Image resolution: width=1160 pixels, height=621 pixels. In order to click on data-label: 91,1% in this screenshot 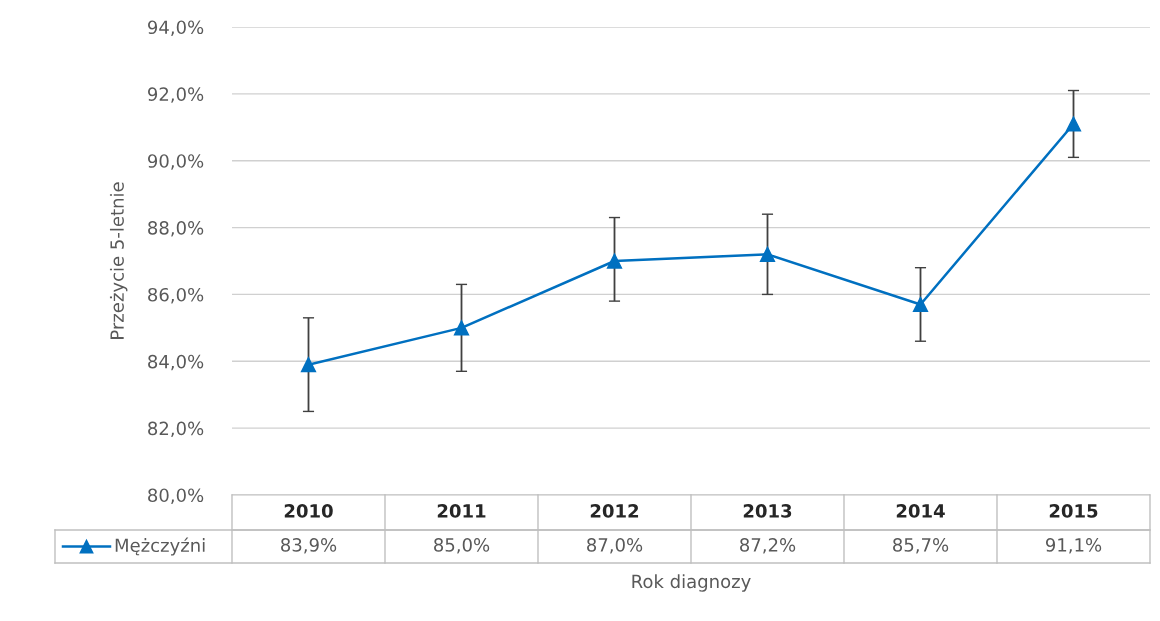, I will do `click(1073, 546)`.